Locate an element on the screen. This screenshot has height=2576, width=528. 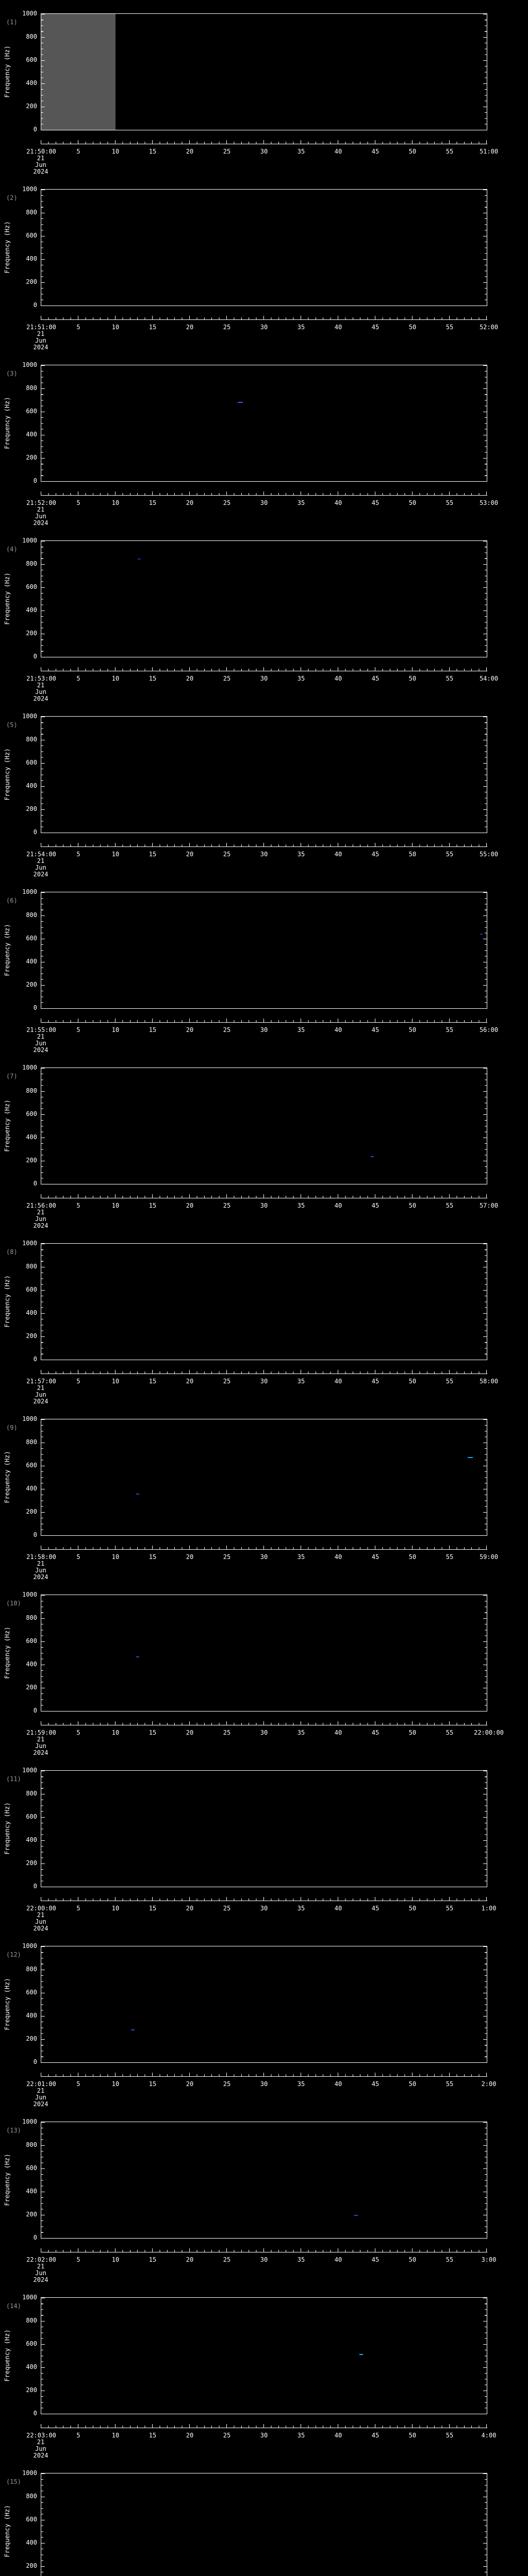
panel-index-label: (4) is located at coordinates (12, 549).